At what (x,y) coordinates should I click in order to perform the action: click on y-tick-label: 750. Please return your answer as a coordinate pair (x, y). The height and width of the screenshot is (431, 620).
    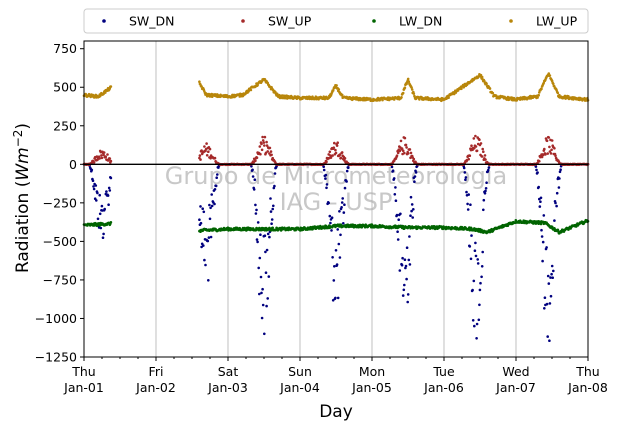
    Looking at the image, I should click on (65, 48).